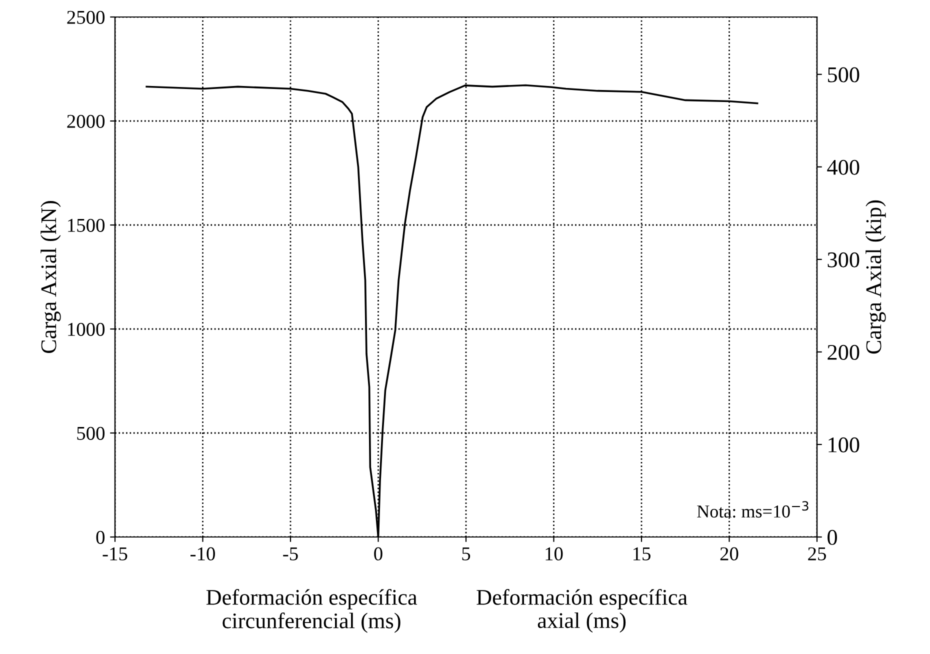  Describe the element at coordinates (466, 553) in the screenshot. I see `x-tick-label: 5` at that location.